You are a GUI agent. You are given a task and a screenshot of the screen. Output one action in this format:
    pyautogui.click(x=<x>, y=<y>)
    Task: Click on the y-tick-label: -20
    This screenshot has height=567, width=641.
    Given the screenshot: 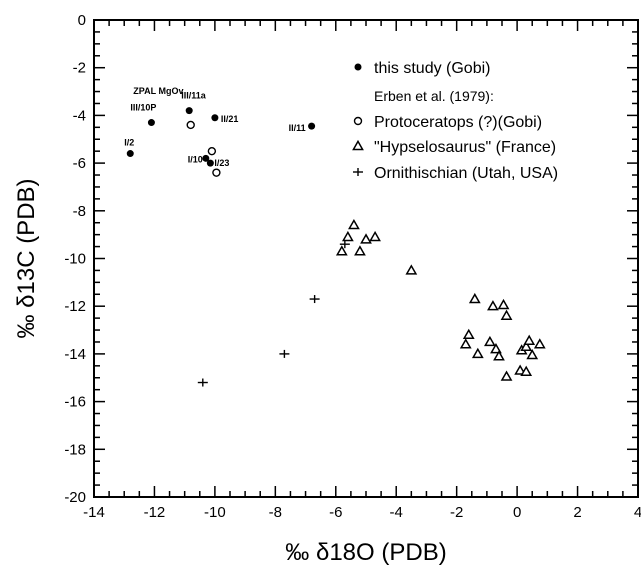 What is the action you would take?
    pyautogui.click(x=75, y=497)
    